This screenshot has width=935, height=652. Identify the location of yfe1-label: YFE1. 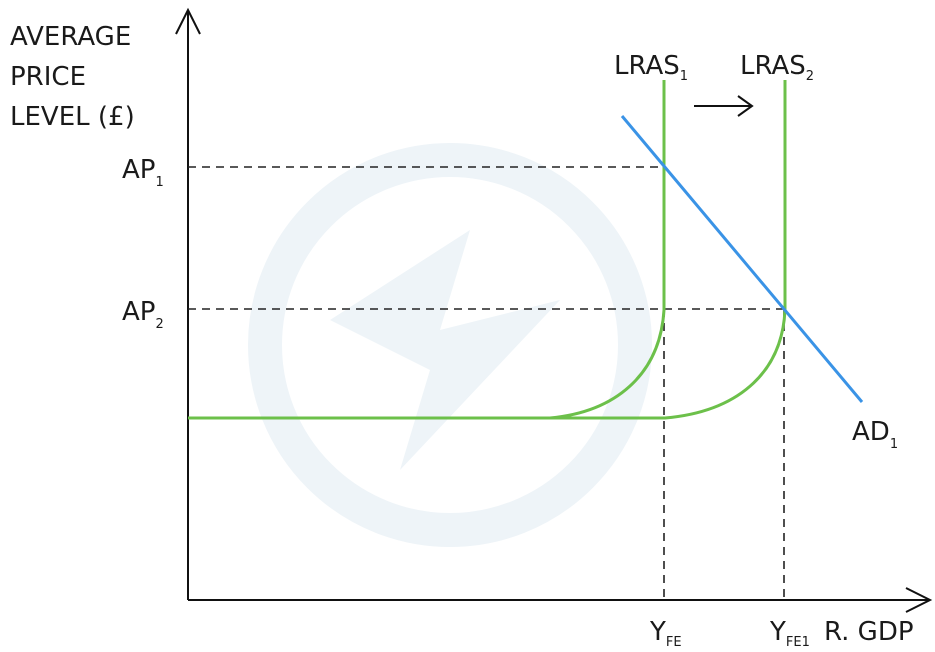
(789, 633).